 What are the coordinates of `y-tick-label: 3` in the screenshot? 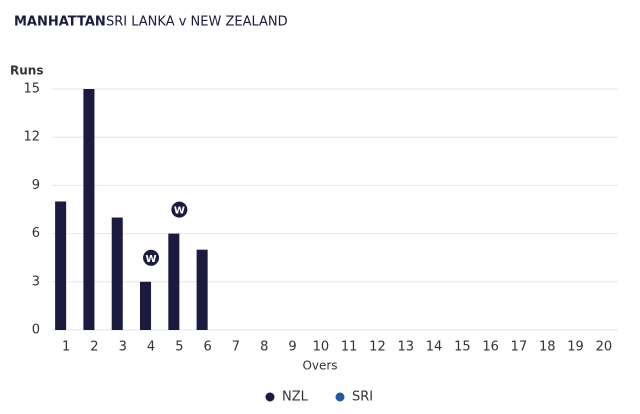 It's located at (36, 281).